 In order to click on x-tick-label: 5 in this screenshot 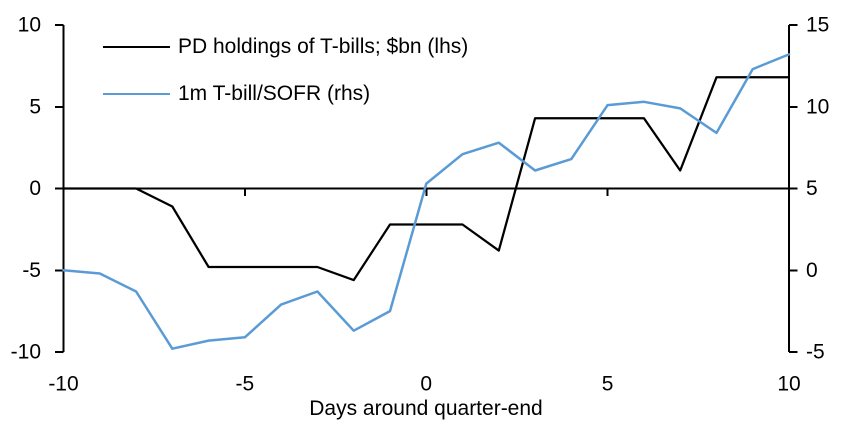, I will do `click(608, 384)`.